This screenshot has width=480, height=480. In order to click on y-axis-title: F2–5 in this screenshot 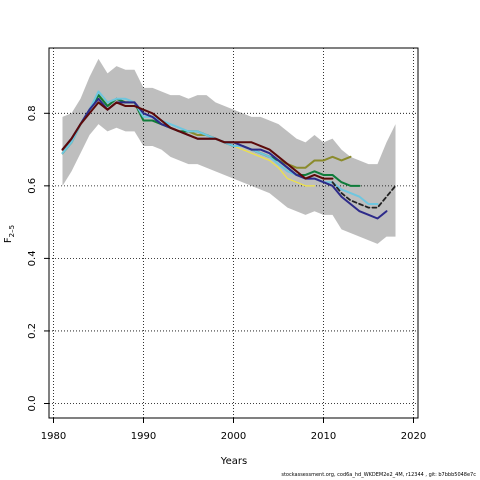, I will do `click(9, 234)`.